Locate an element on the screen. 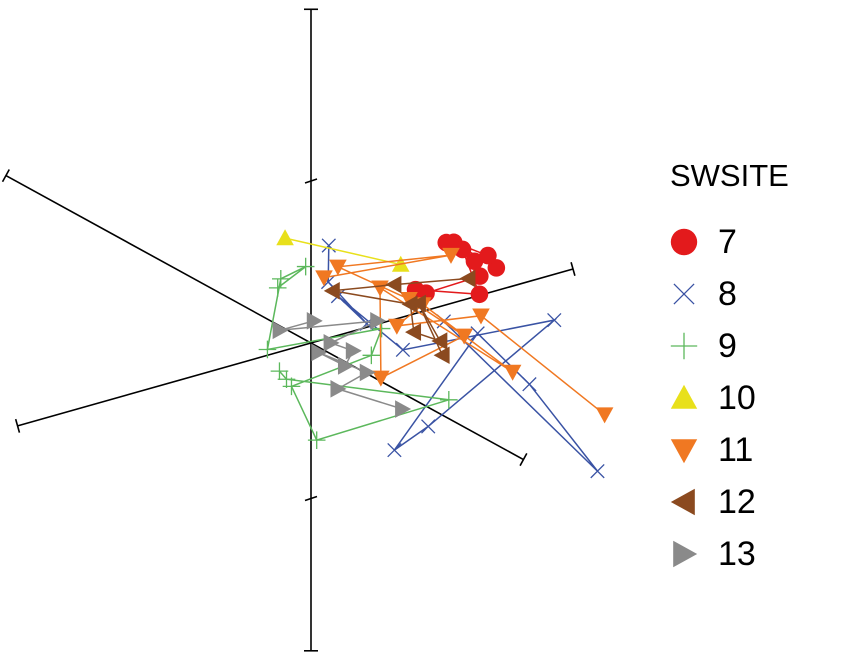  legend-label: 12 is located at coordinates (737, 501).